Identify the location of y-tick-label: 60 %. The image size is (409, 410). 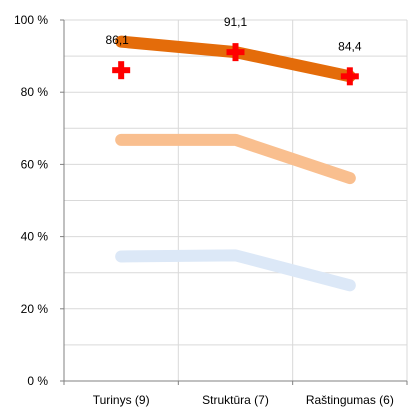
(35, 164).